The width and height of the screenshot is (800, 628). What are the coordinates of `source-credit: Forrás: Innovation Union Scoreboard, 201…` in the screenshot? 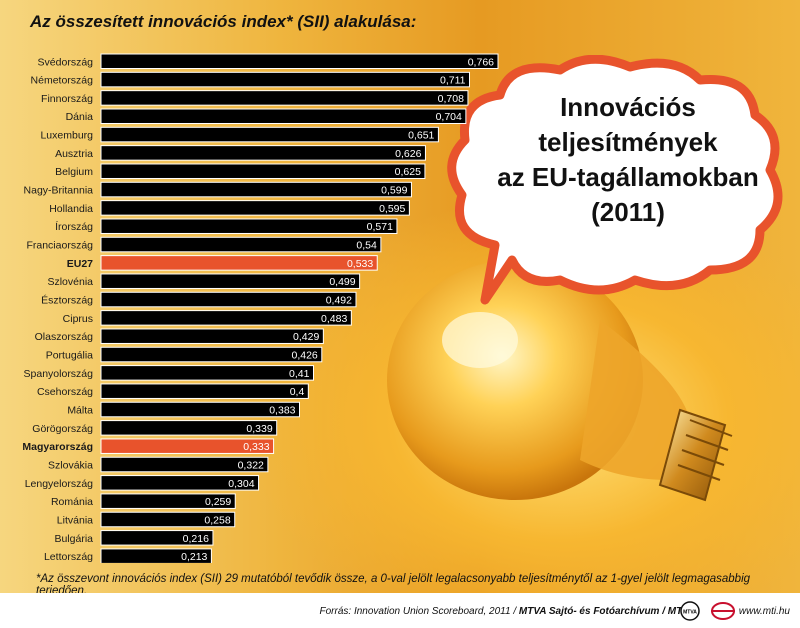 It's located at (503, 611).